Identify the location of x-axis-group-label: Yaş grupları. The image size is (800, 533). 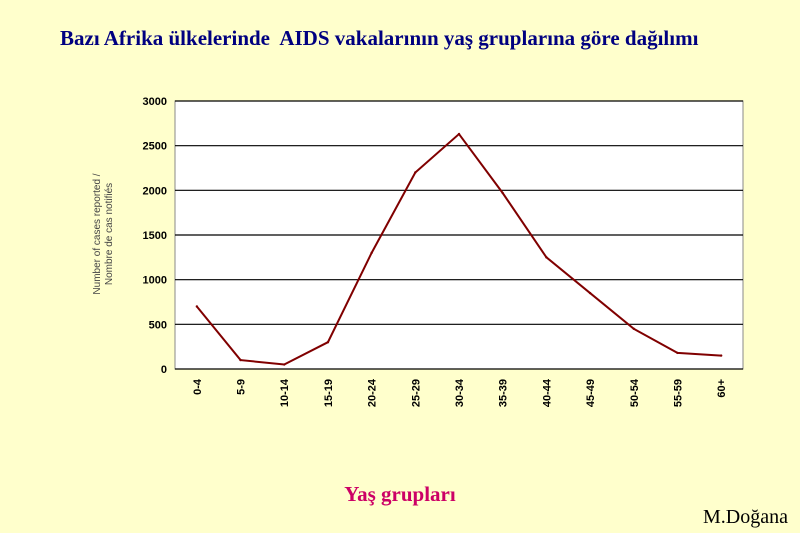
(400, 494).